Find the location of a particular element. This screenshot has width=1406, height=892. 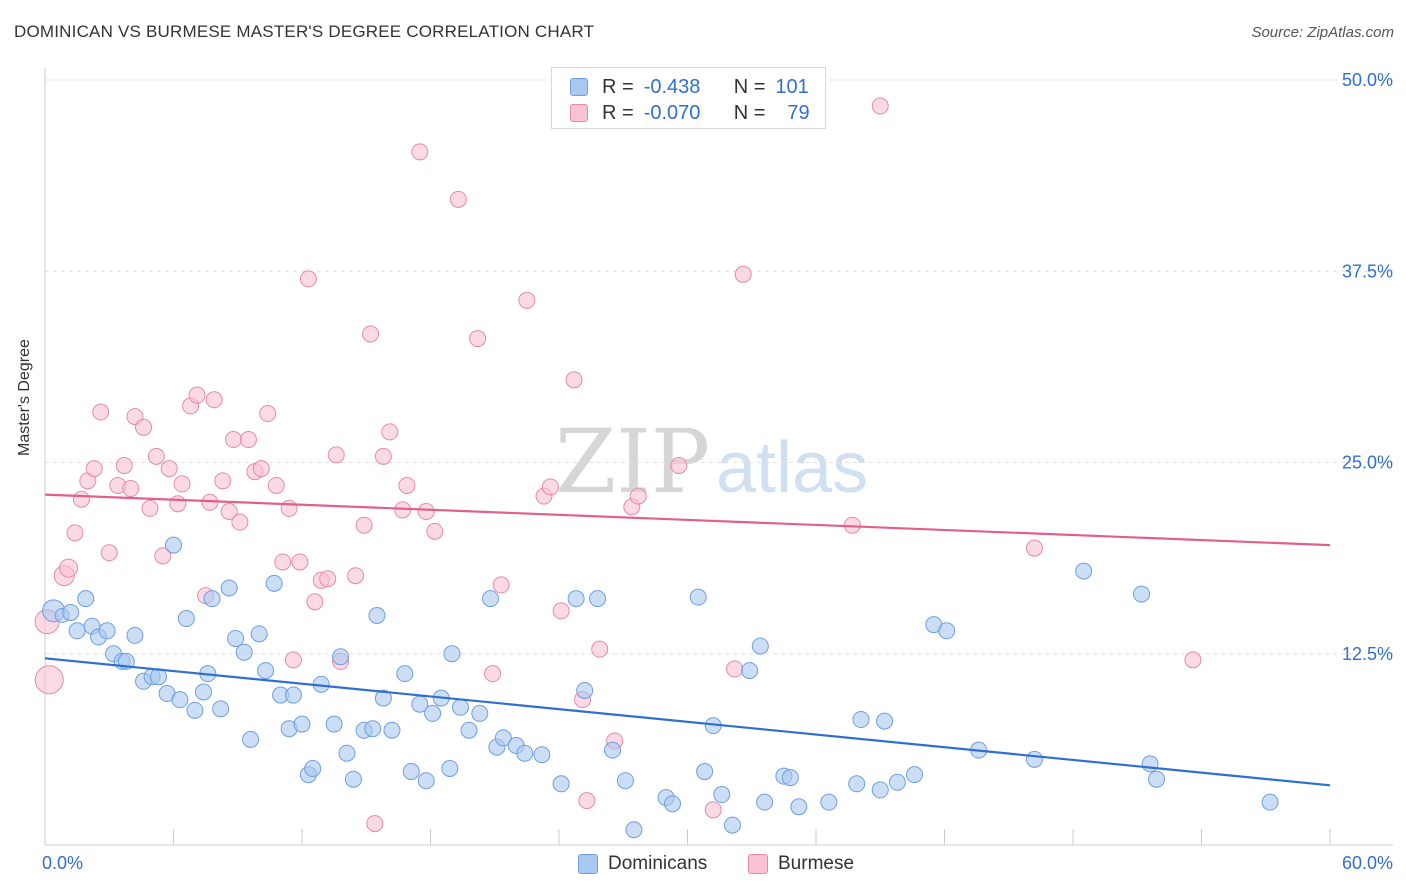

legend-label-burmese: Burmese is located at coordinates (816, 863).